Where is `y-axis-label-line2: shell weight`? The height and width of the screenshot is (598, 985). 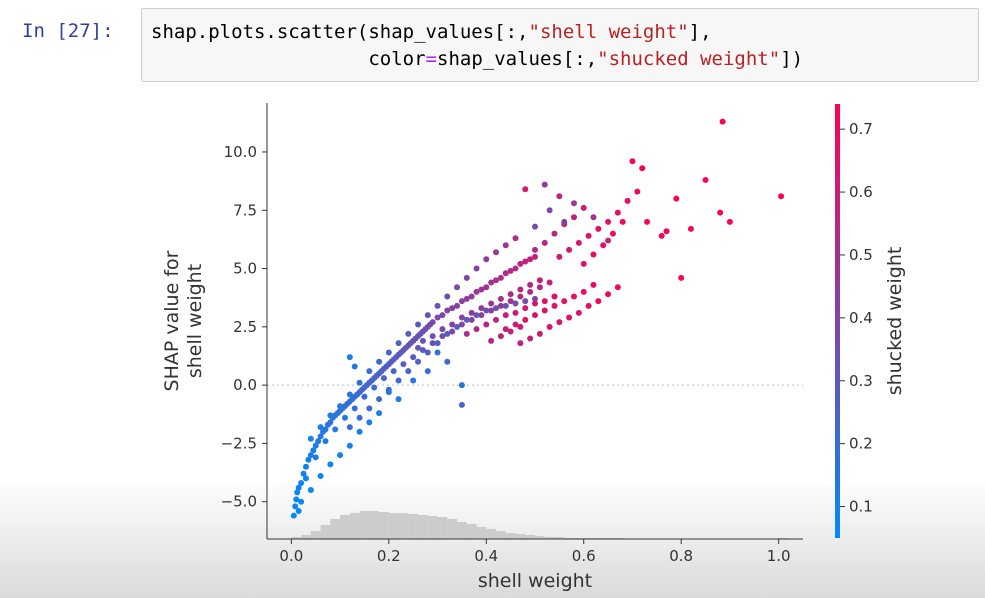 y-axis-label-line2: shell weight is located at coordinates (195, 321).